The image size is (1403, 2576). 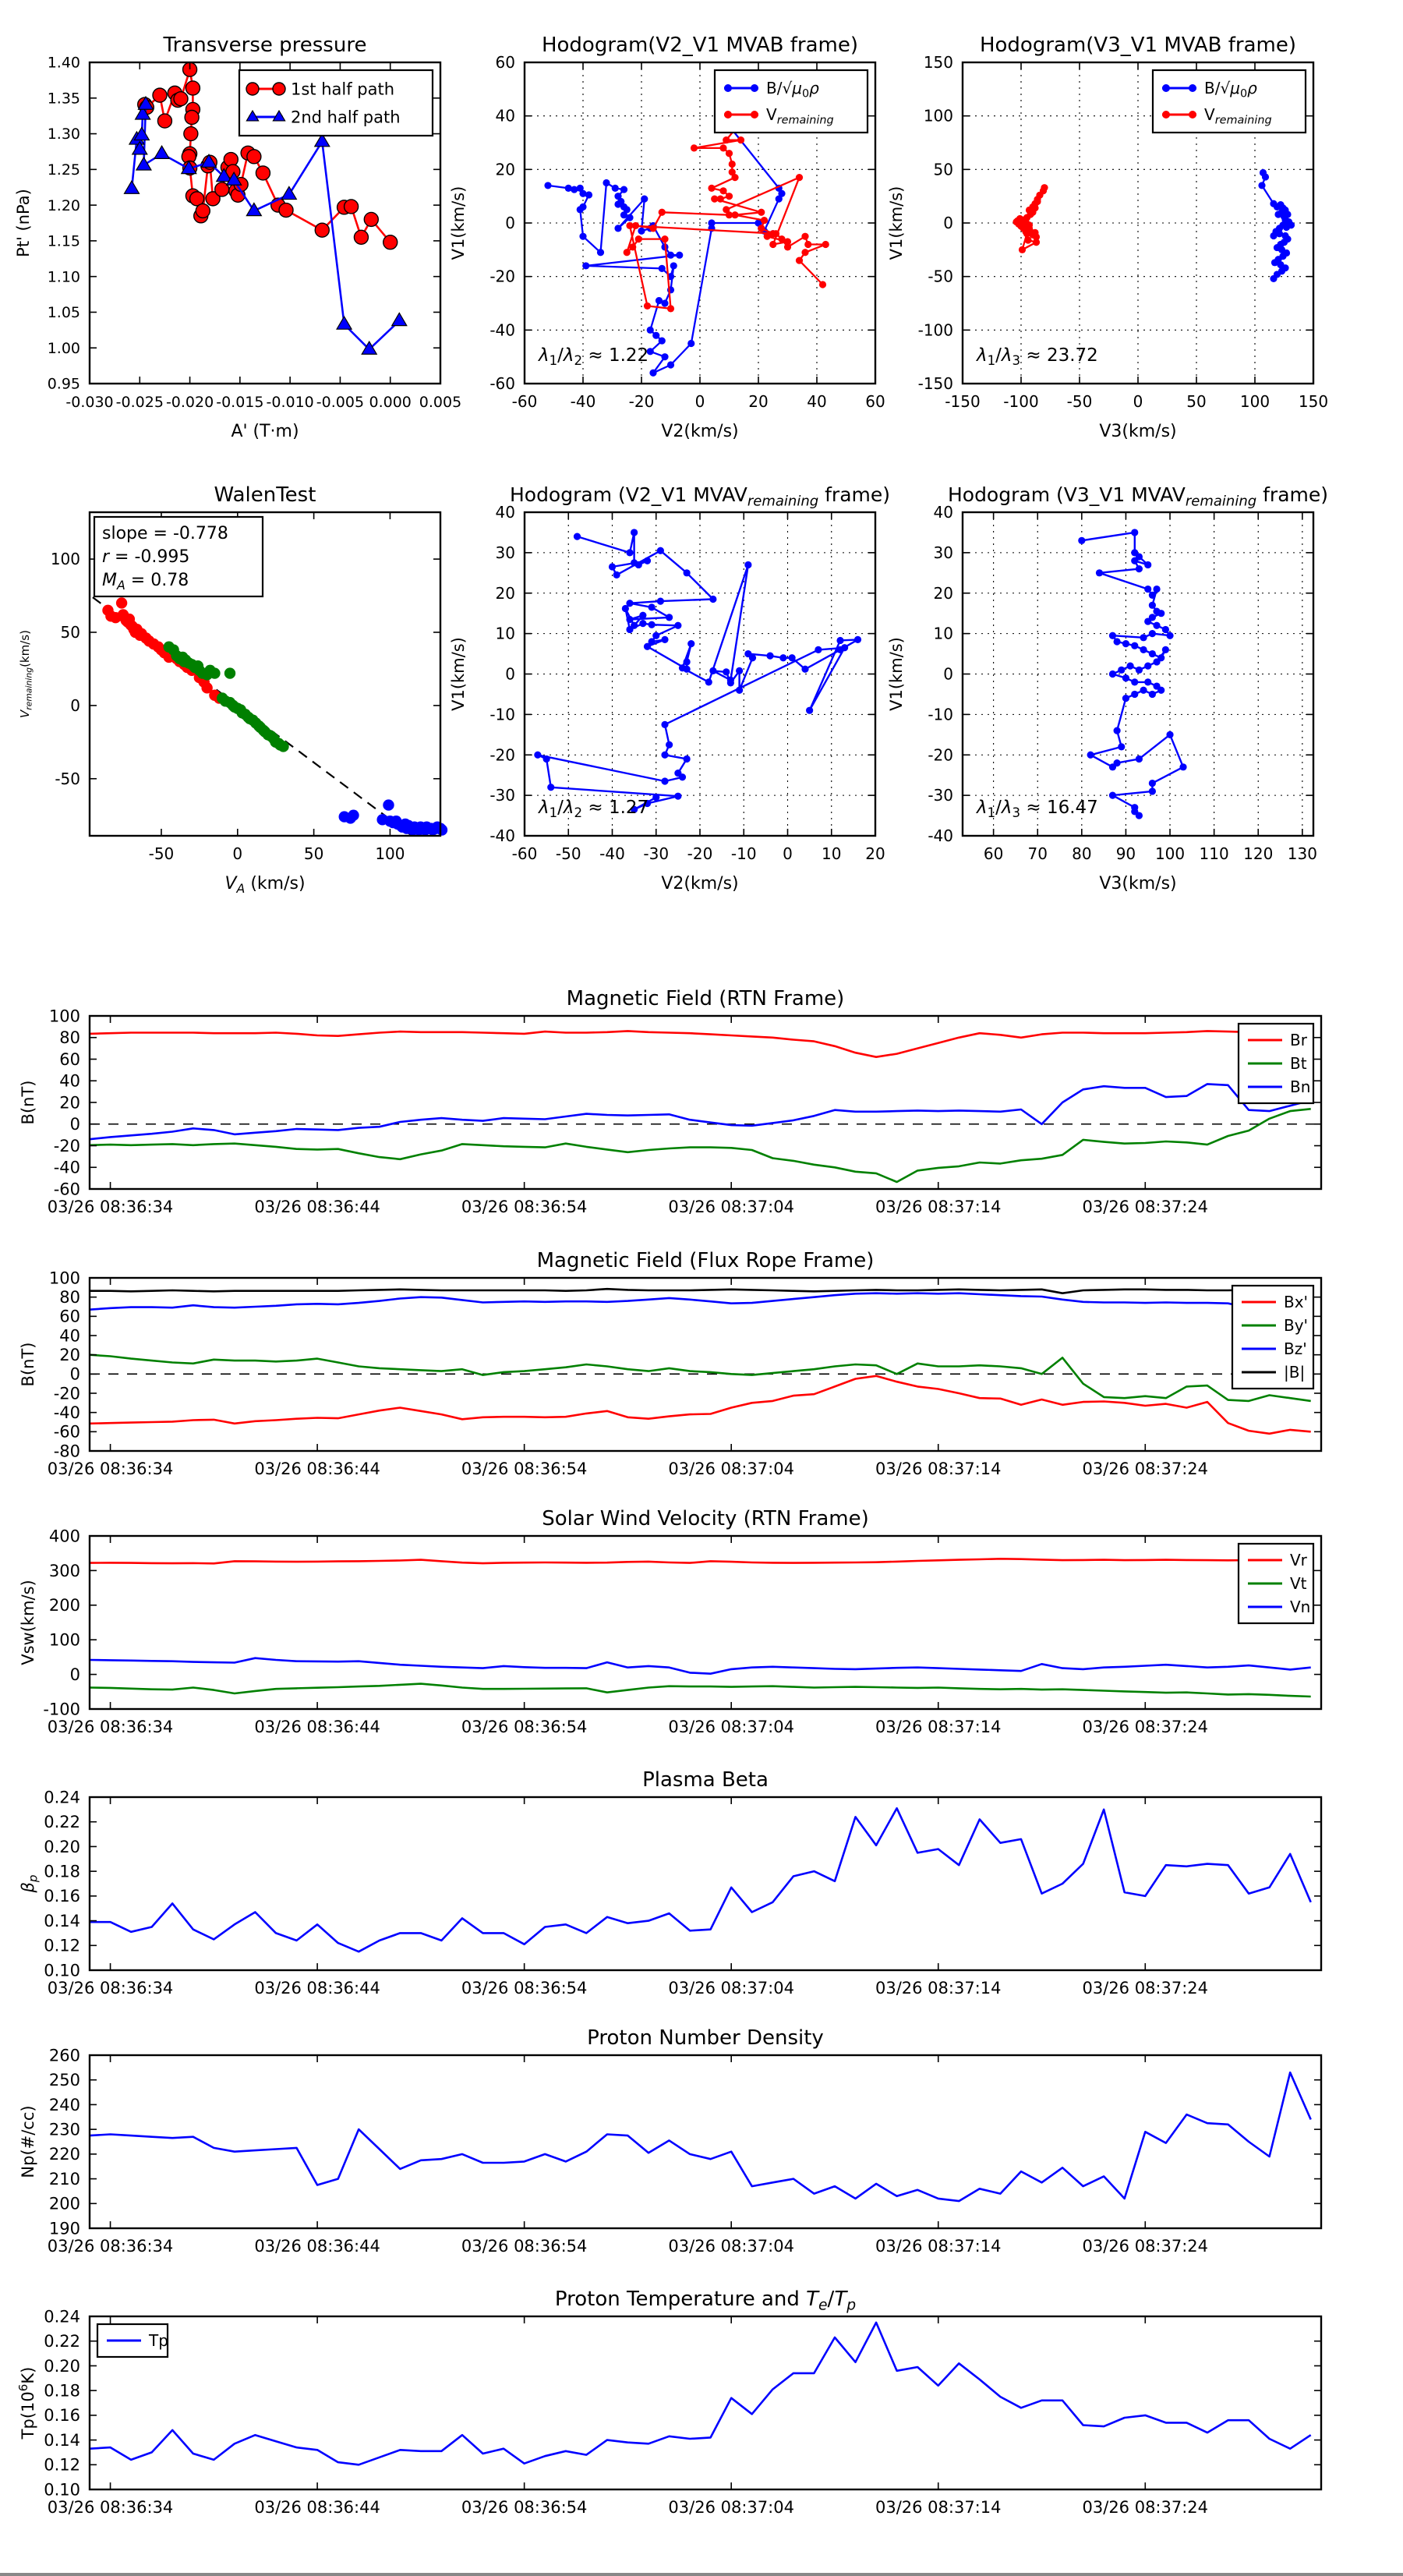 I want to click on y-tick-label: 190, so click(x=64, y=2228).